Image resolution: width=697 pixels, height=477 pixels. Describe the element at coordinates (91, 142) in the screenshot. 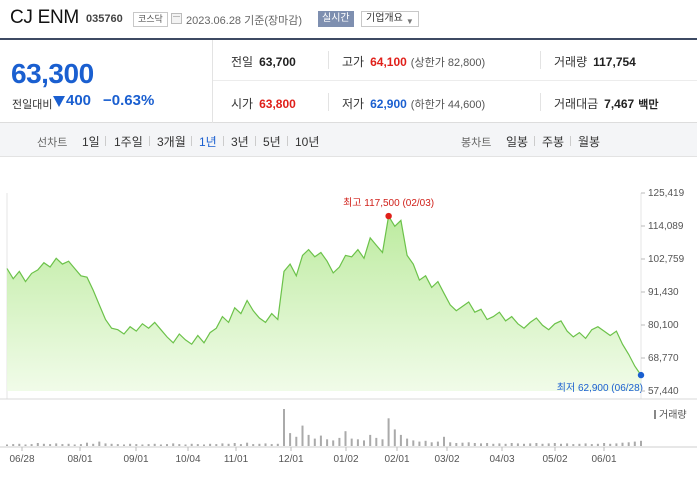

I see `tab-1d: 1일` at that location.